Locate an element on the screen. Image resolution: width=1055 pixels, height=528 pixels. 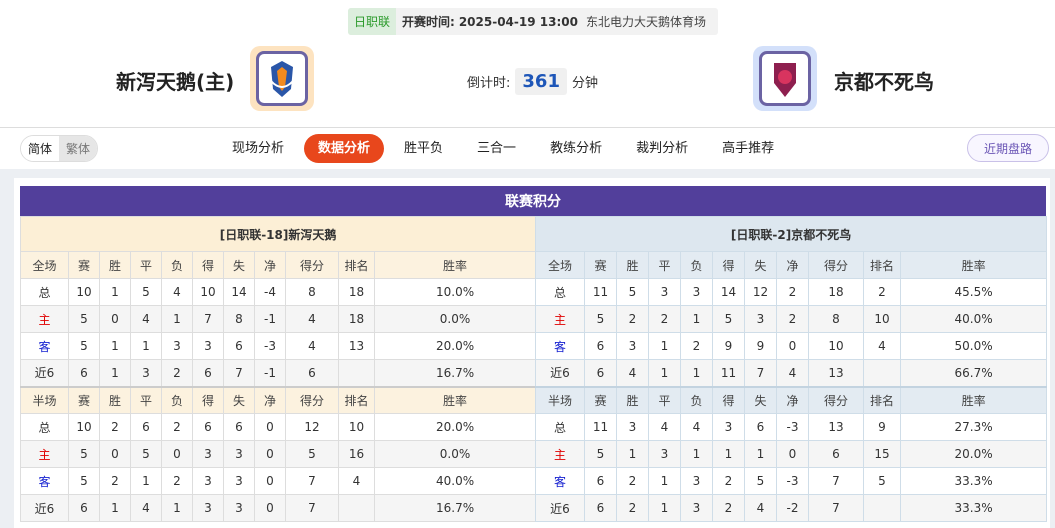
simplified-option: 简体 is located at coordinates (40, 148).